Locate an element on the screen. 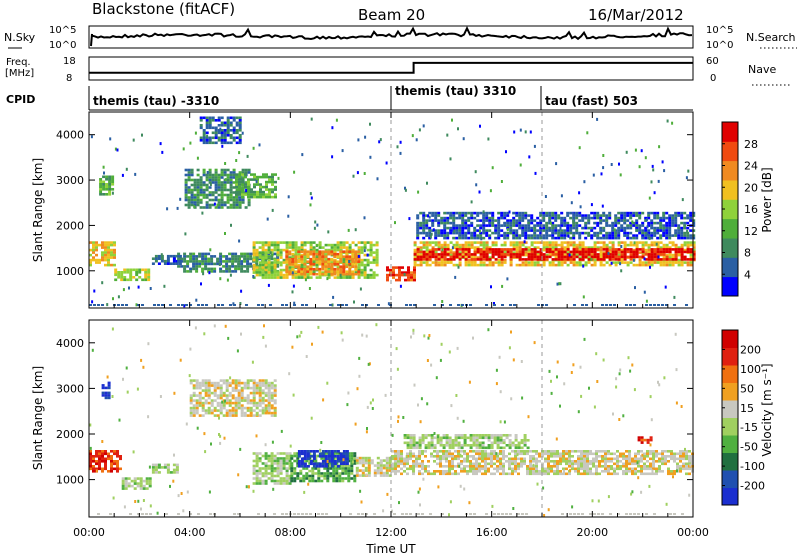 The image size is (800, 554). velocity-band is located at coordinates (272, 468).